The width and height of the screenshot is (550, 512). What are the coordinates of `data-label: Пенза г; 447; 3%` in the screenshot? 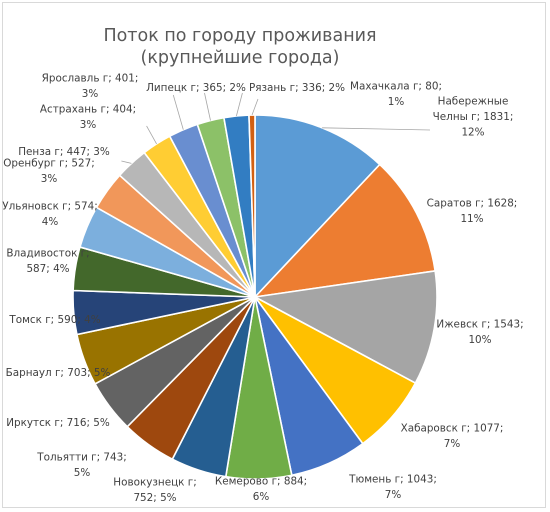 It's located at (64, 152).